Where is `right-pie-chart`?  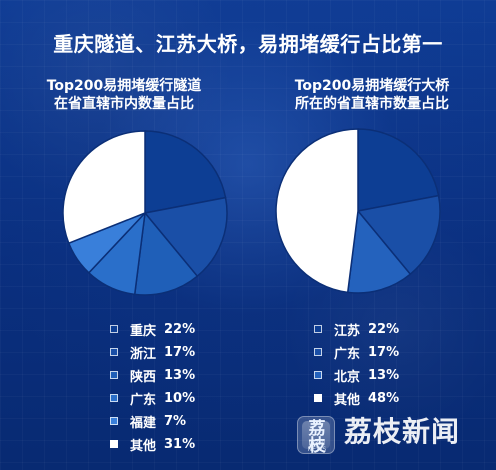
right-pie-chart is located at coordinates (358, 211).